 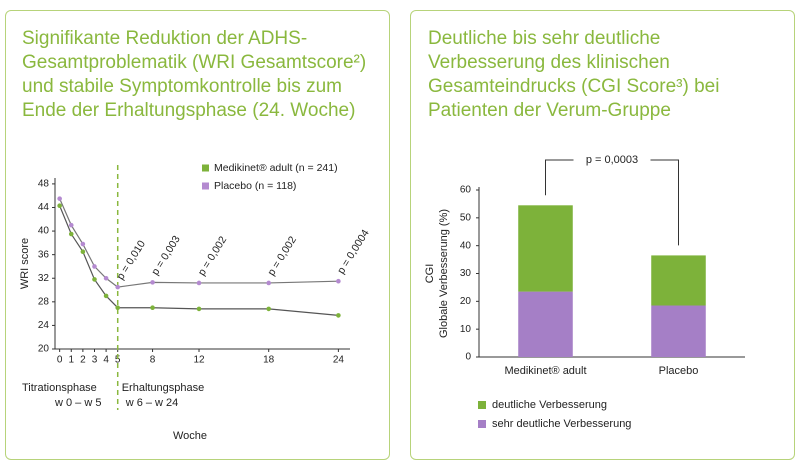 What do you see at coordinates (466, 217) in the screenshot?
I see `y-tick-label: 50` at bounding box center [466, 217].